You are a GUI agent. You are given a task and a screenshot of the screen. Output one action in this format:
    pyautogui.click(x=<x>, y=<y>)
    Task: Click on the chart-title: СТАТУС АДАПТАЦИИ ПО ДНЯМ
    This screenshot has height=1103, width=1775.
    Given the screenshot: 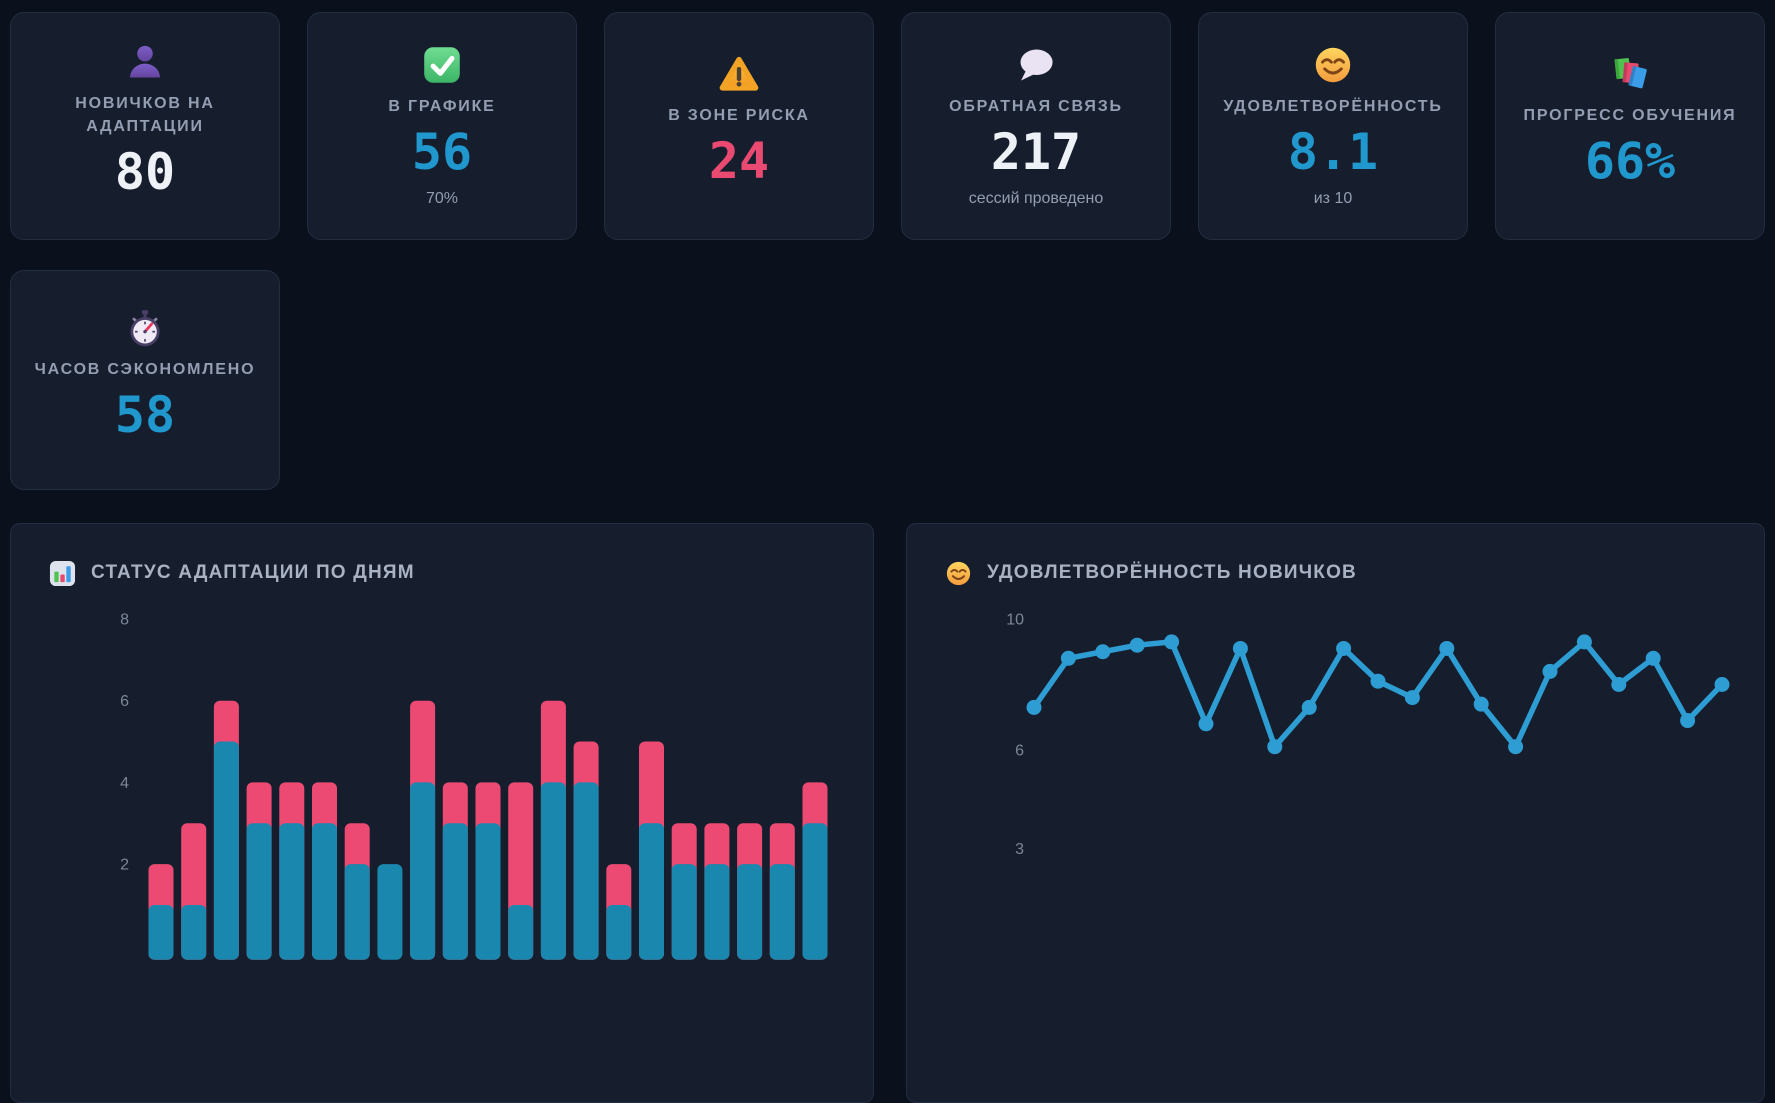 What is the action you would take?
    pyautogui.click(x=253, y=572)
    